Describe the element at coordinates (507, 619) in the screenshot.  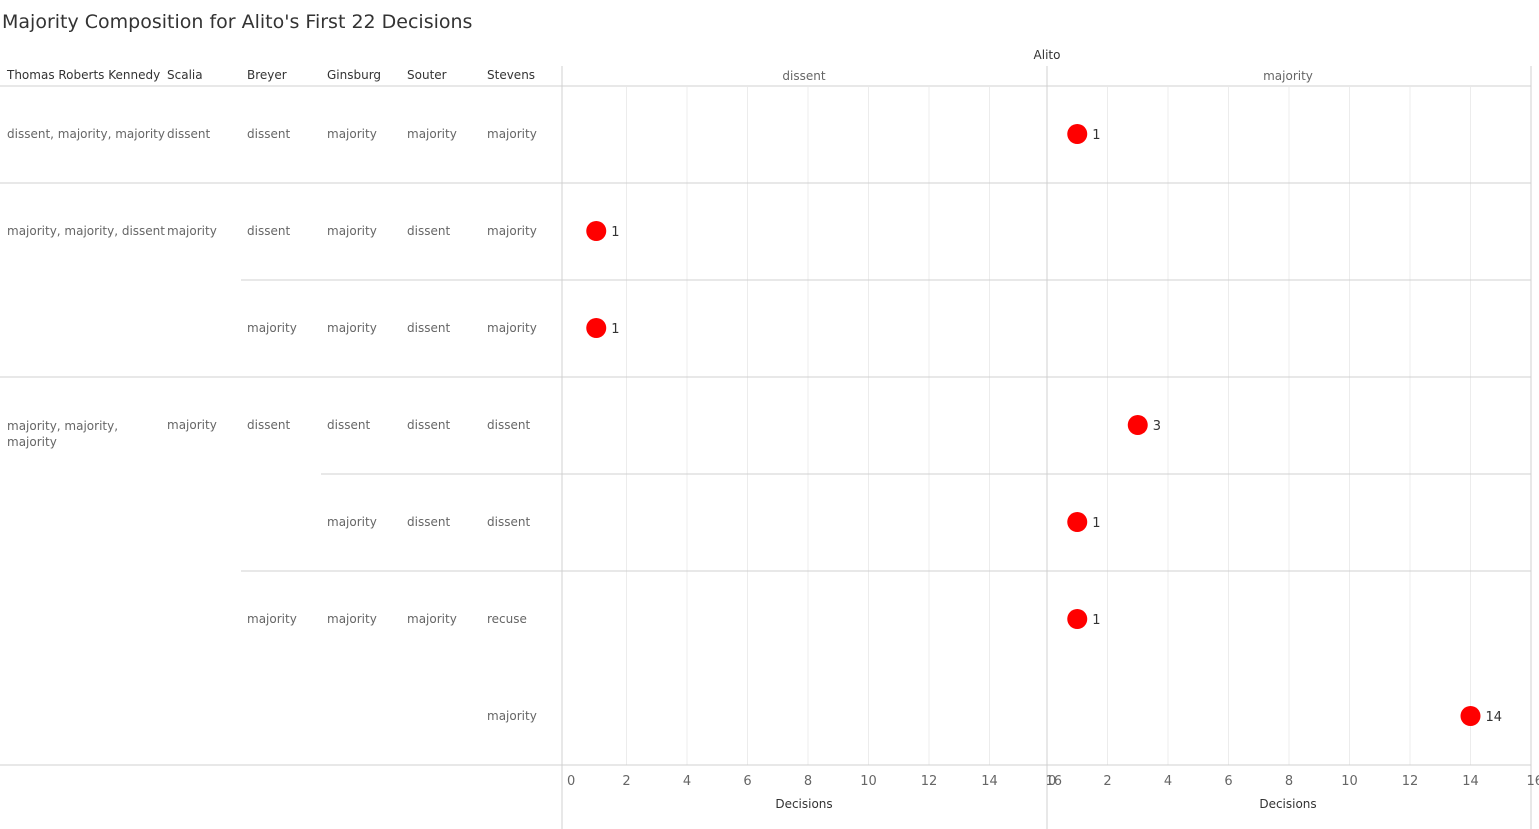
I see `cell-stevens: recuse` at that location.